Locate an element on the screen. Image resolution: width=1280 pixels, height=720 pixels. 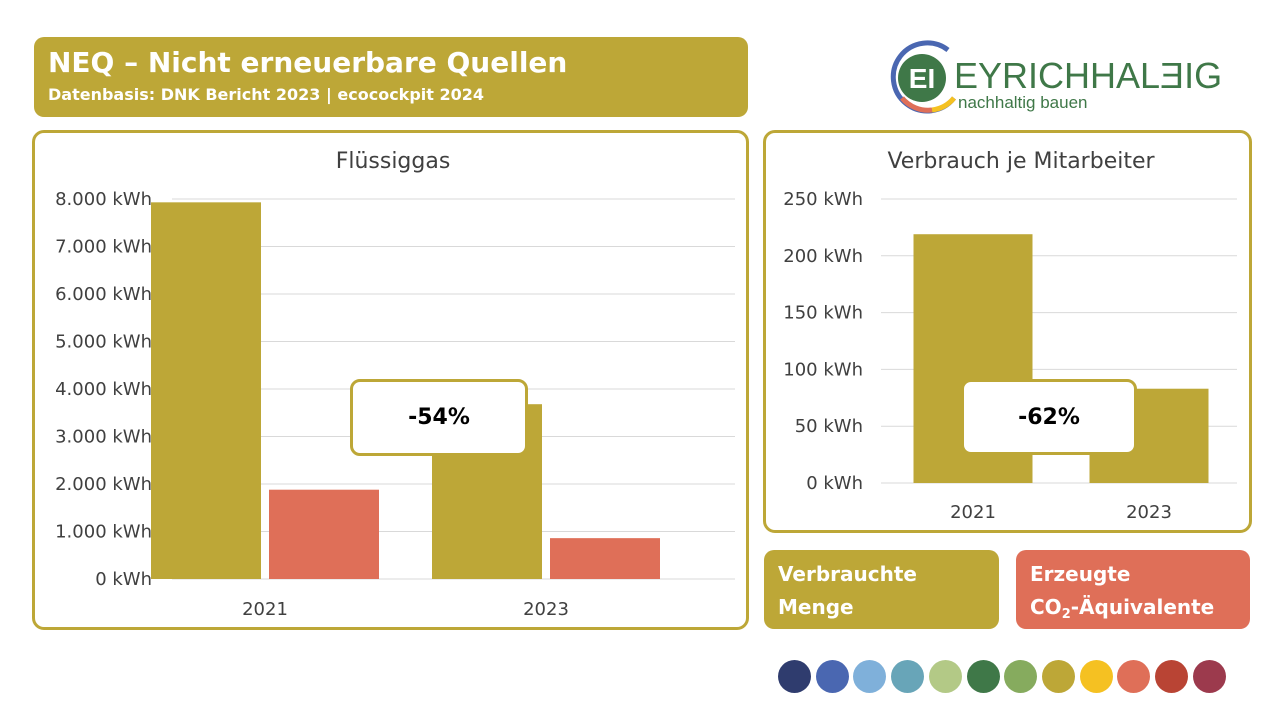
chart-title: Verbrauch je Mitarbeiter is located at coordinates (1021, 161).